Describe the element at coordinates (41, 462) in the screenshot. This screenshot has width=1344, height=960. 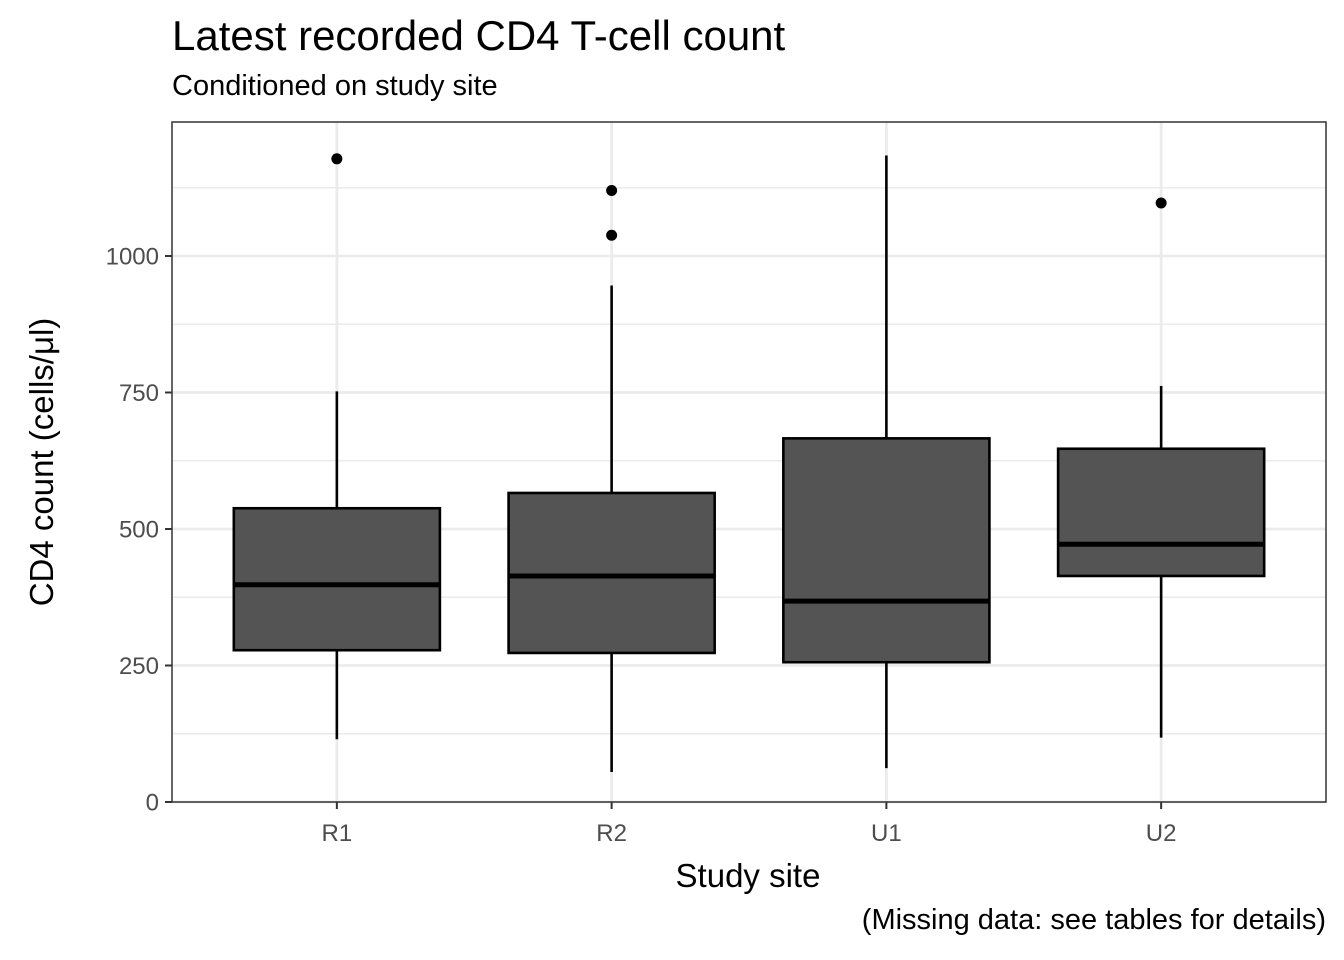
I see `y-axis-title: CD4 count (cells/μl)` at that location.